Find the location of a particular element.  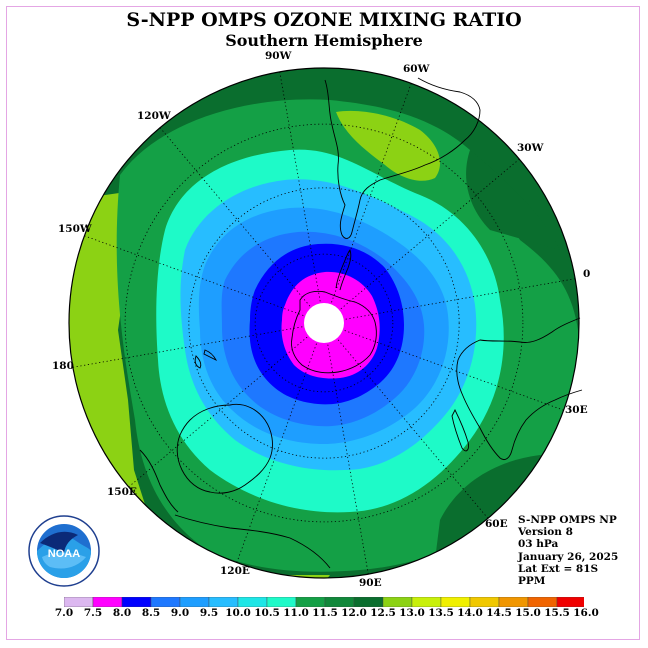

info-instrument: S-NPP OMPS NP is located at coordinates (567, 520).